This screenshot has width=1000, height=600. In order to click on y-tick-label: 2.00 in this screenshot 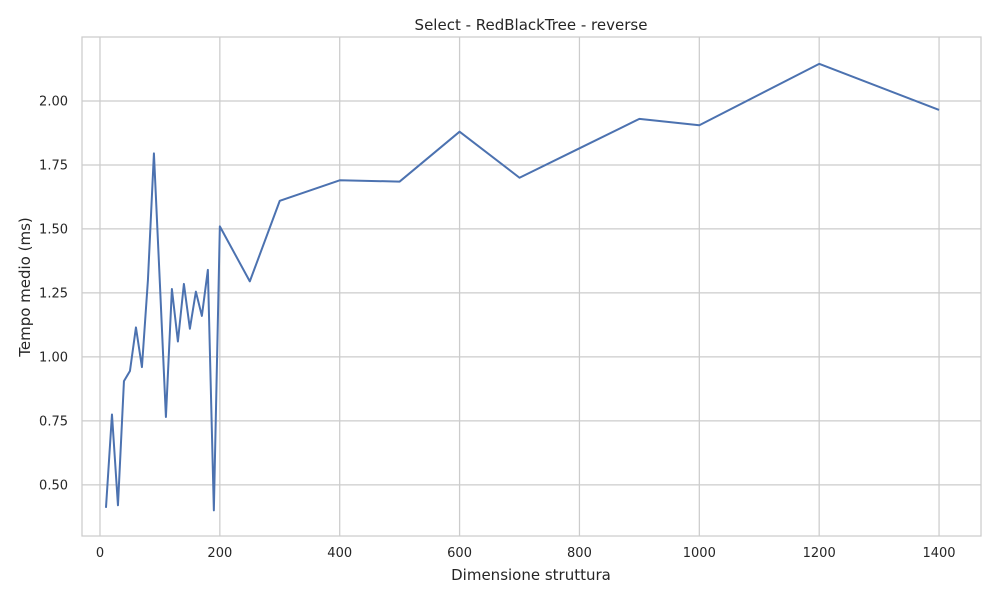, I will do `click(53, 101)`.